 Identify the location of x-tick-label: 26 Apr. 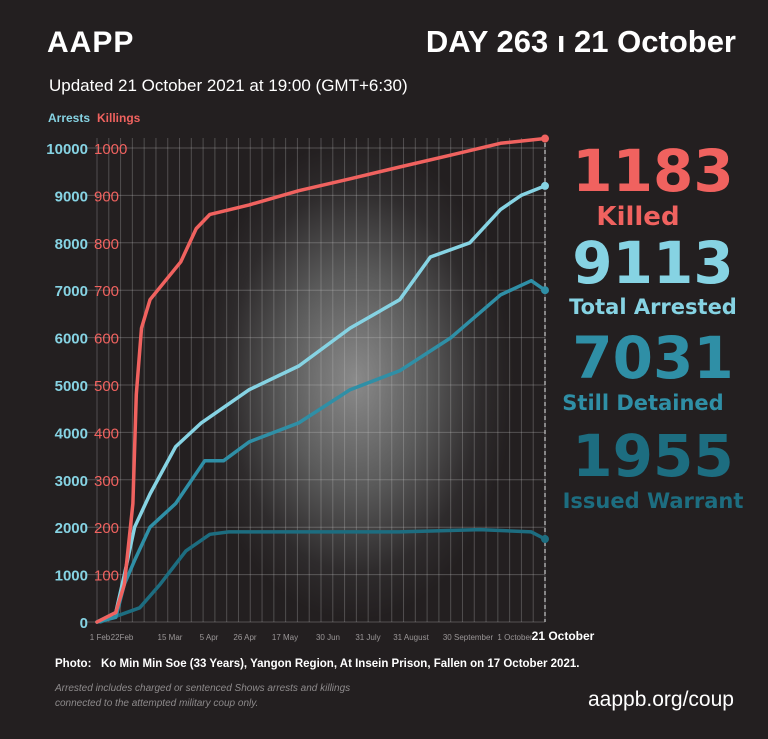
(244, 637).